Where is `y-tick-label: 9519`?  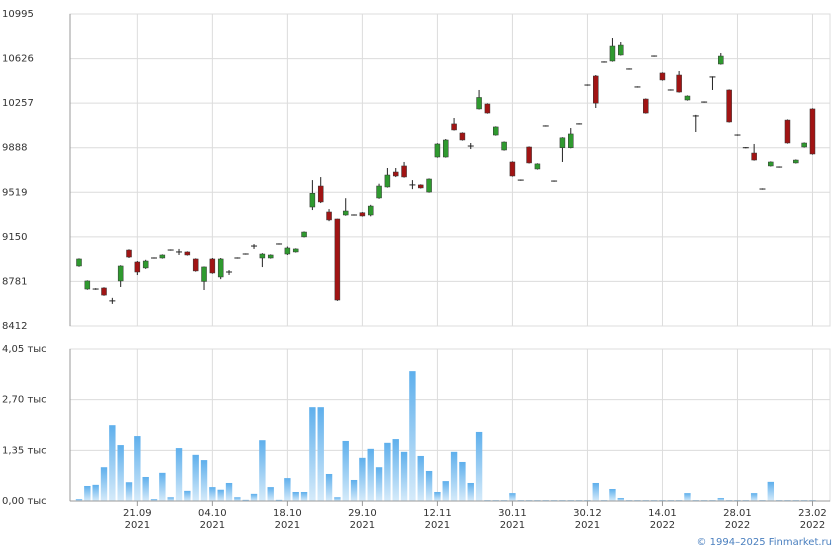
y-tick-label: 9519 is located at coordinates (14, 192).